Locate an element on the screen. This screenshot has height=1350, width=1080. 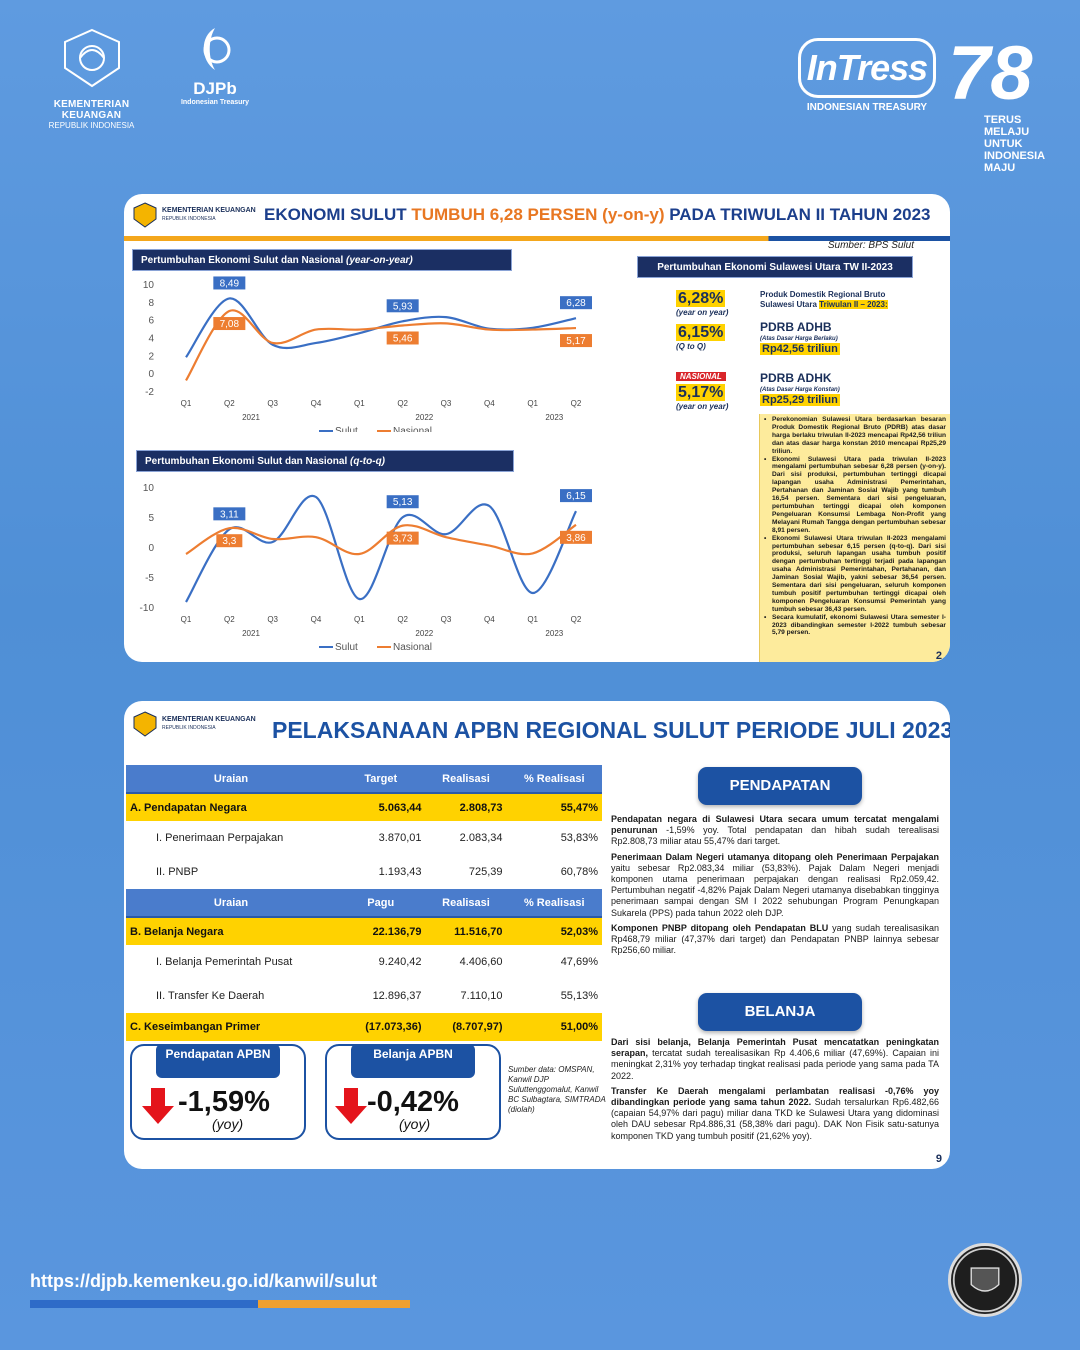
data-label: 3,86 is located at coordinates (576, 538).